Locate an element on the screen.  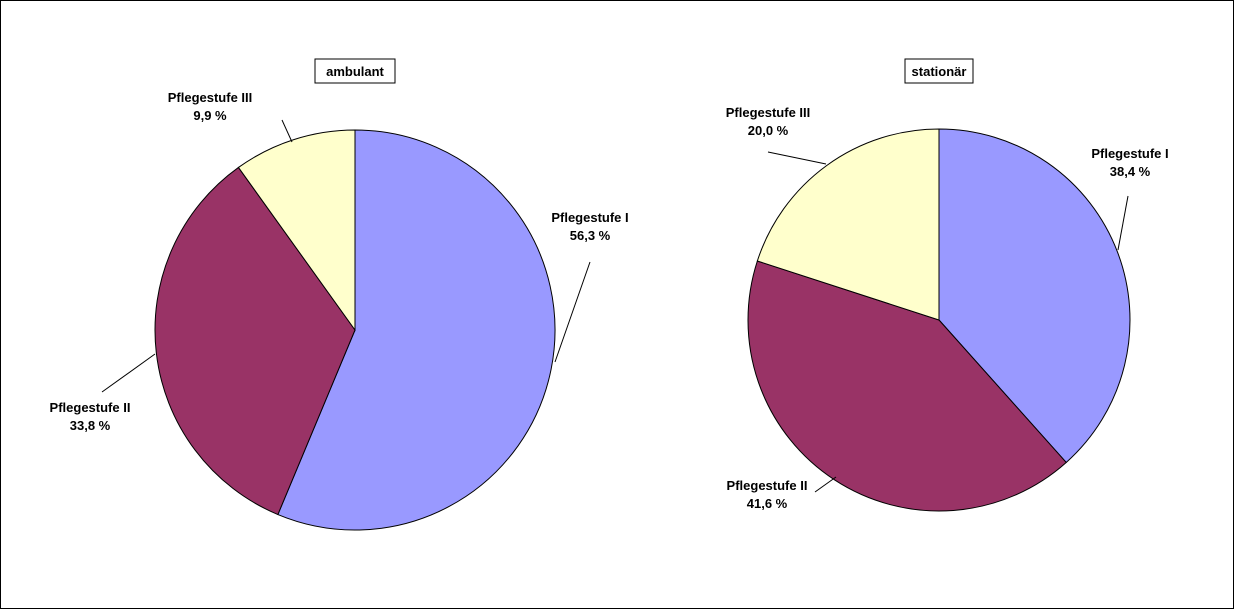
slice-value-label: 9,9 % is located at coordinates (210, 115).